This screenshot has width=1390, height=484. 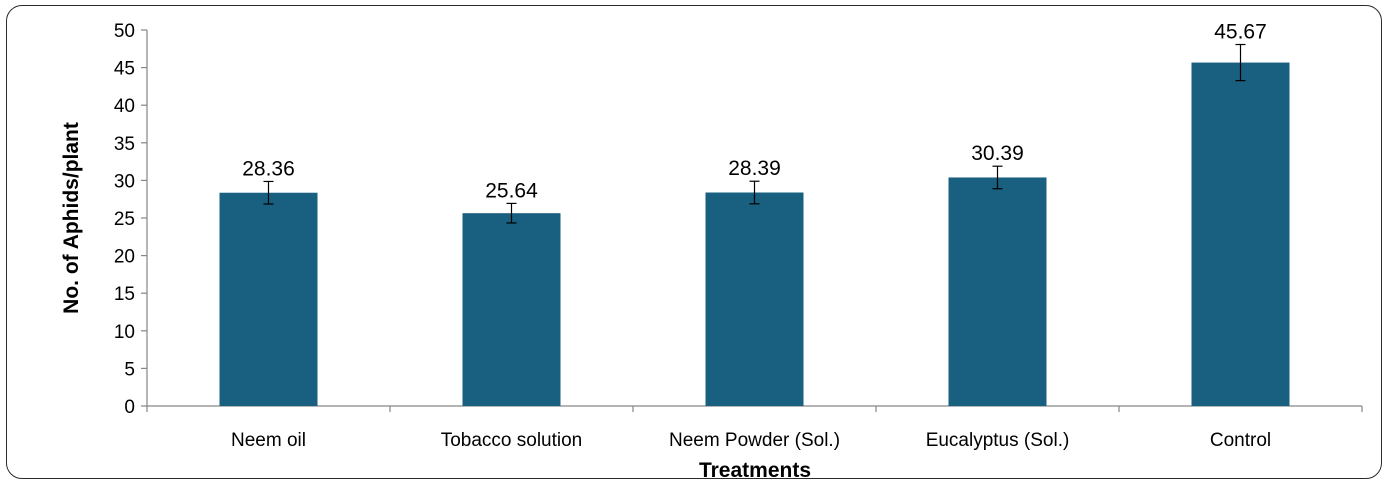 What do you see at coordinates (129, 407) in the screenshot?
I see `y-tick-label: 0` at bounding box center [129, 407].